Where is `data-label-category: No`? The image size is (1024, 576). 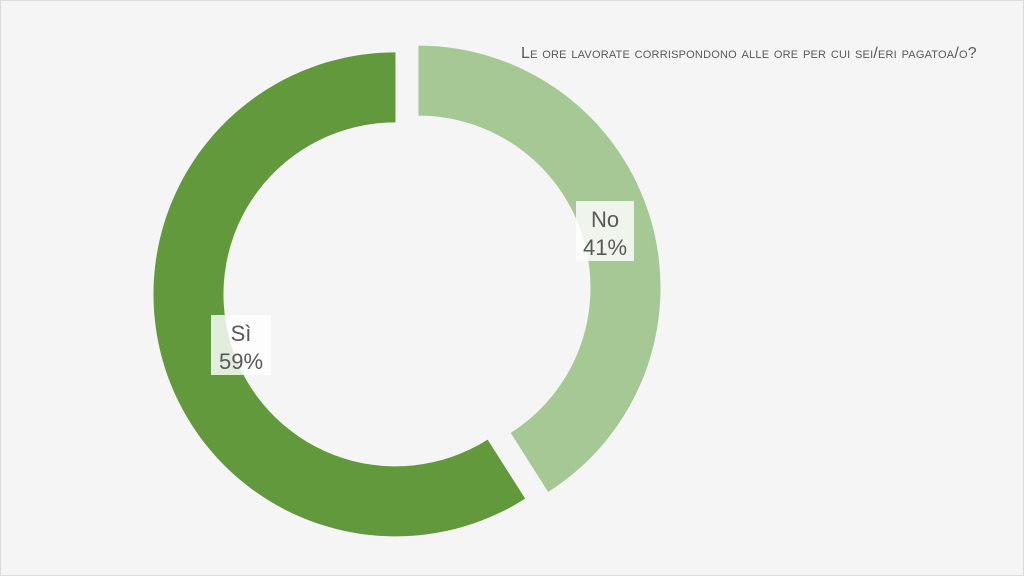 data-label-category: No is located at coordinates (605, 219).